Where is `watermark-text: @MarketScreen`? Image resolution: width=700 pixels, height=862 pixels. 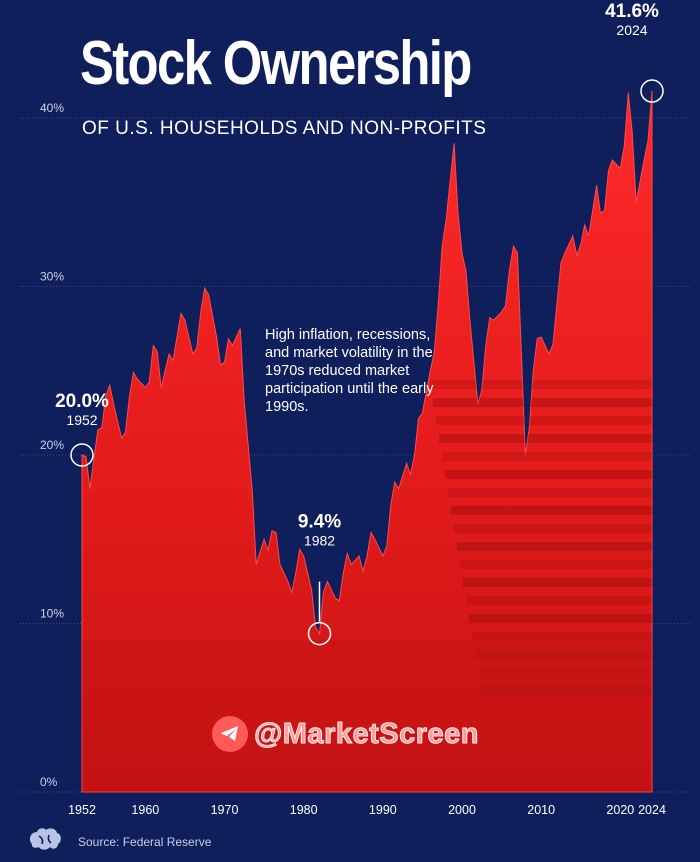 watermark-text: @MarketScreen is located at coordinates (367, 733).